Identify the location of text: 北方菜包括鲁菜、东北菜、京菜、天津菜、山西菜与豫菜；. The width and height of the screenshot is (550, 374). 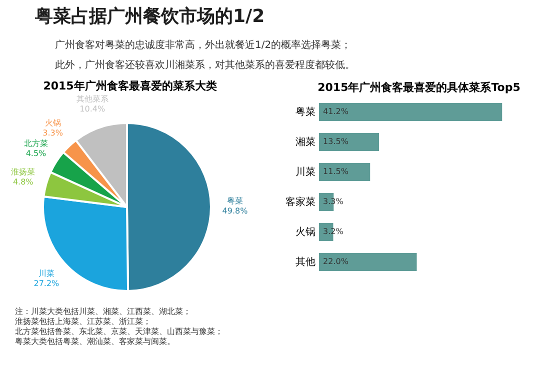
(119, 331).